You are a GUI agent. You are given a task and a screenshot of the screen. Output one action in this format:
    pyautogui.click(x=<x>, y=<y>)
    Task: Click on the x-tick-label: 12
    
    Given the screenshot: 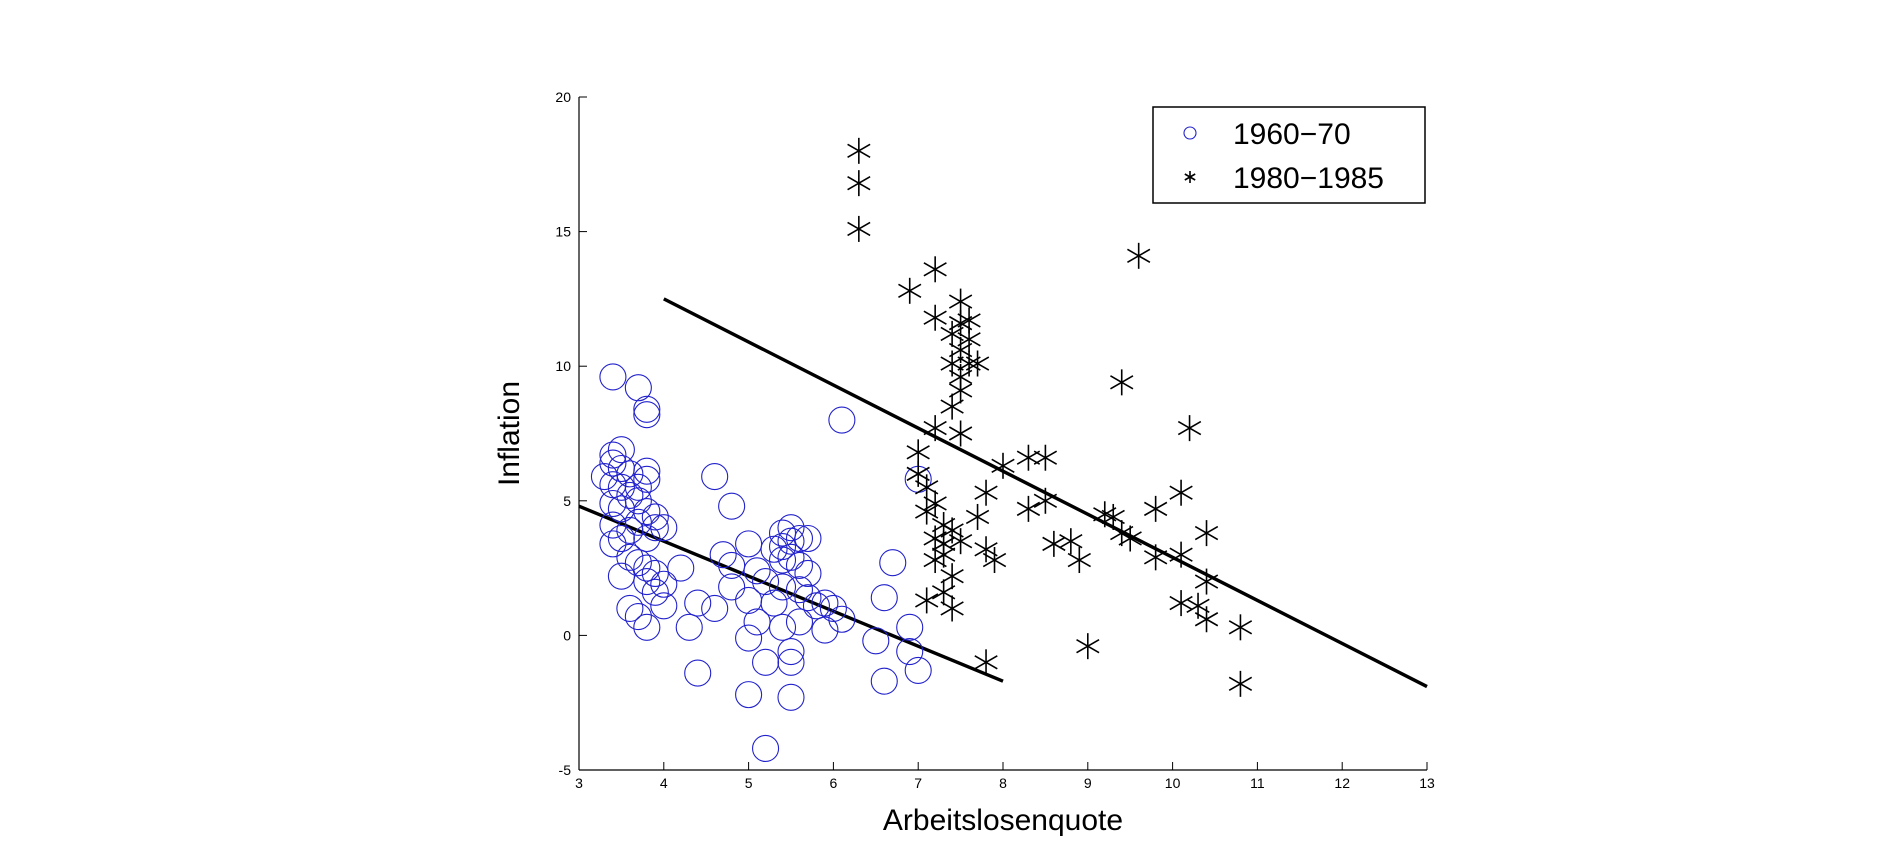 What is the action you would take?
    pyautogui.click(x=1342, y=783)
    